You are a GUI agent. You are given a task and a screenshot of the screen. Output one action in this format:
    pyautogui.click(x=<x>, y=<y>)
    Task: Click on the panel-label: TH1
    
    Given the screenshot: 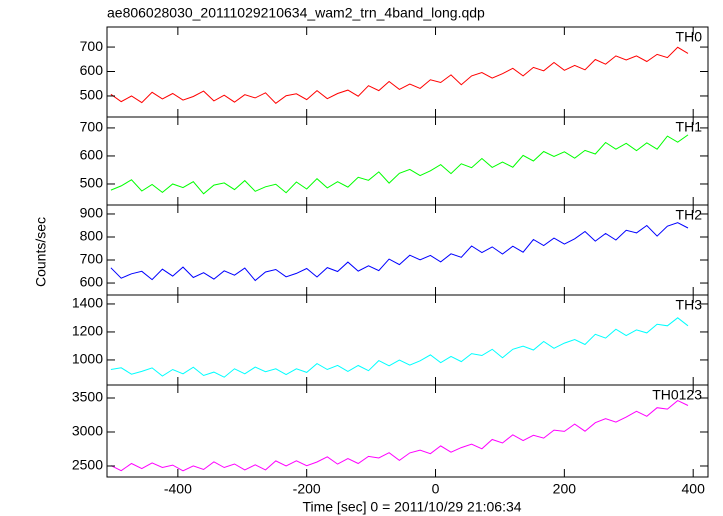 What is the action you would take?
    pyautogui.click(x=689, y=127)
    